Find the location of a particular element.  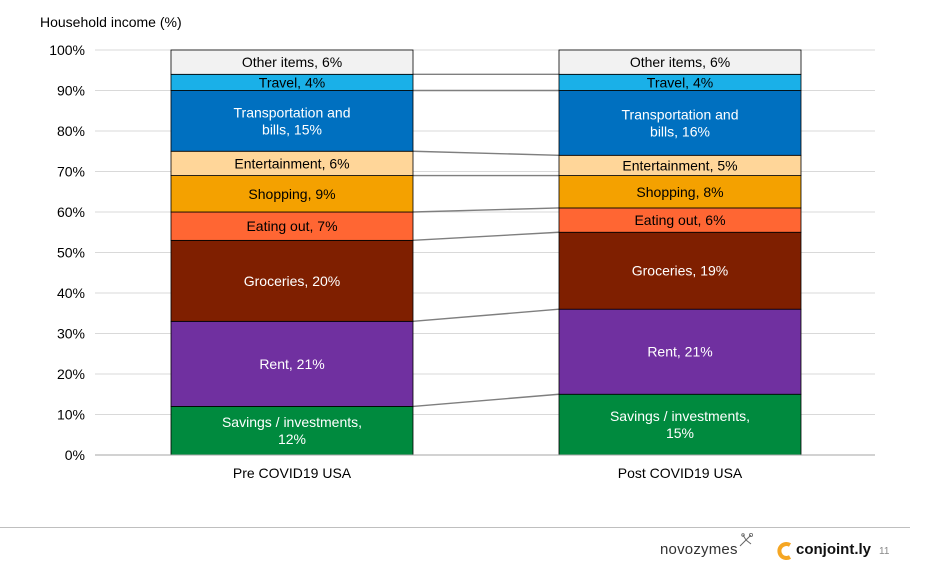

data-label: Savings / investments, 12% is located at coordinates (292, 430).